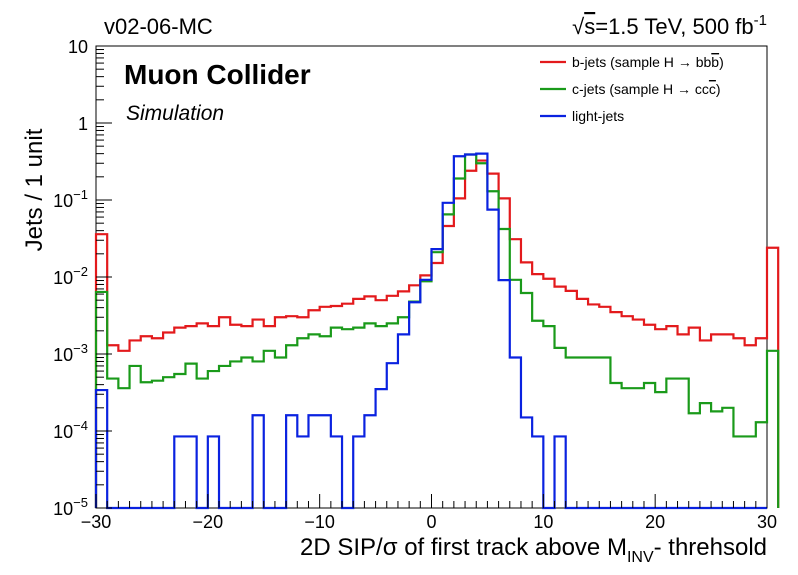 The image size is (798, 575). What do you see at coordinates (669, 25) in the screenshot?
I see `header-right-label: √s=1.5 TeV, 500 fb-1` at bounding box center [669, 25].